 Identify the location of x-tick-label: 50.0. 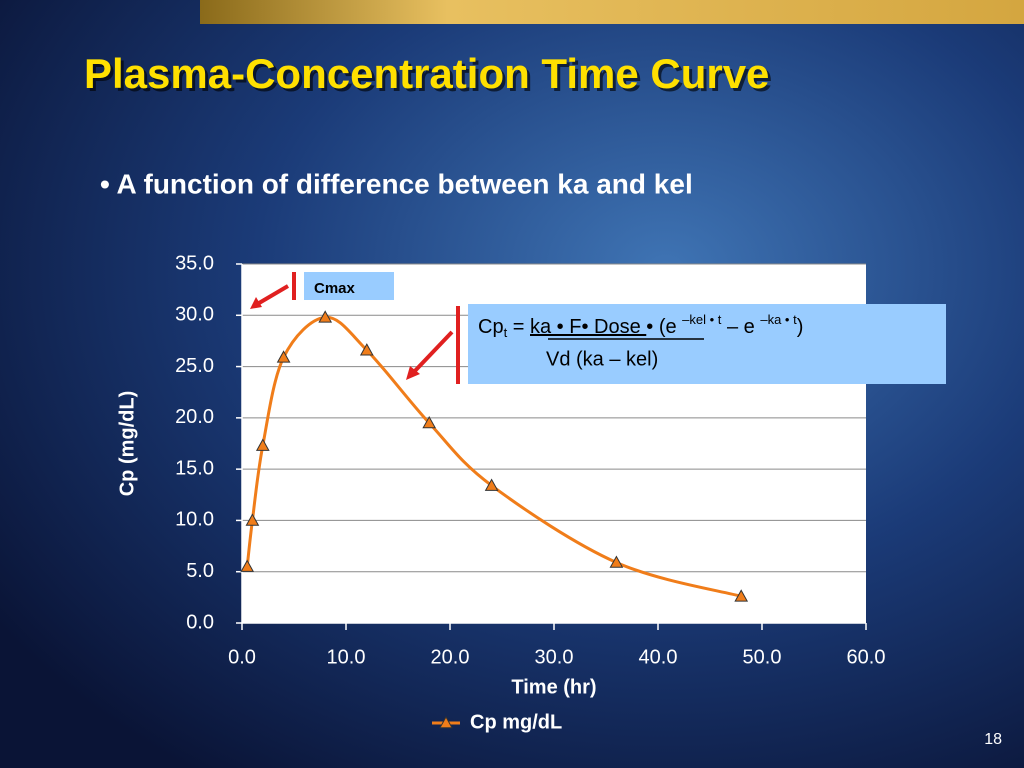
(762, 657).